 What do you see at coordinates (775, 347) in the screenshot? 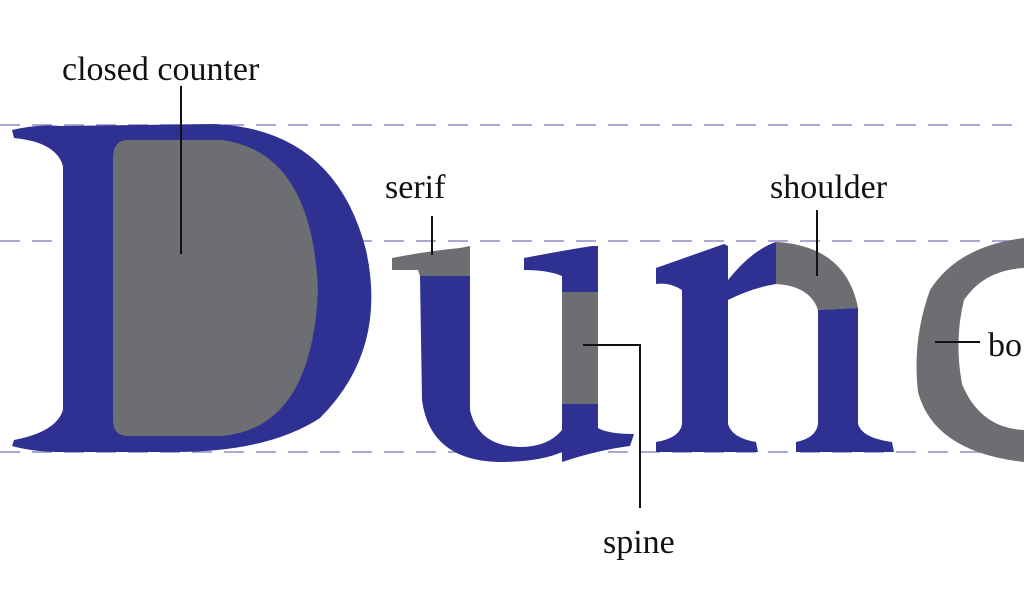
I see `letter-n` at bounding box center [775, 347].